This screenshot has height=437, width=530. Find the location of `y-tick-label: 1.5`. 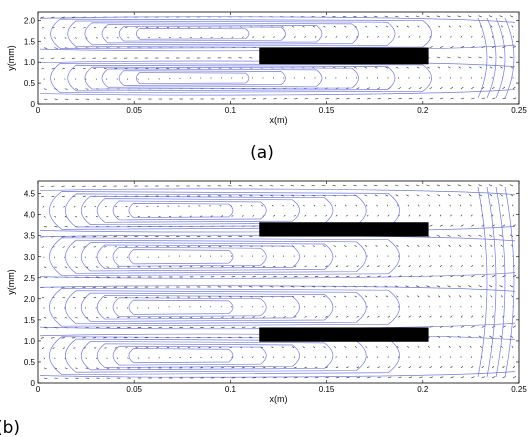

y-tick-label: 1.5 is located at coordinates (30, 320).